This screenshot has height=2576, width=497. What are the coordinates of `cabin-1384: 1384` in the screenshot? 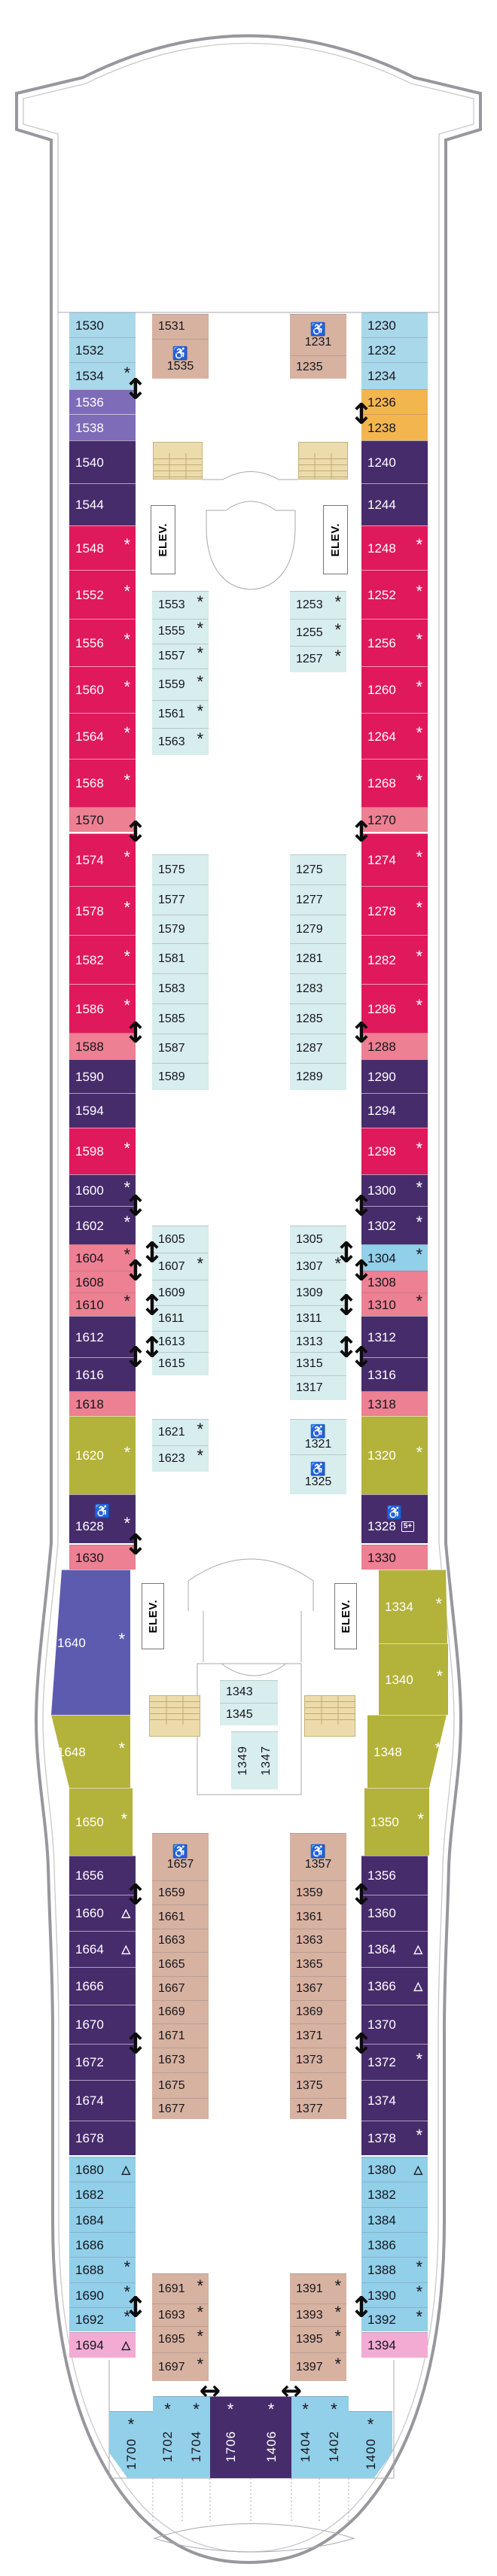 It's located at (395, 2220).